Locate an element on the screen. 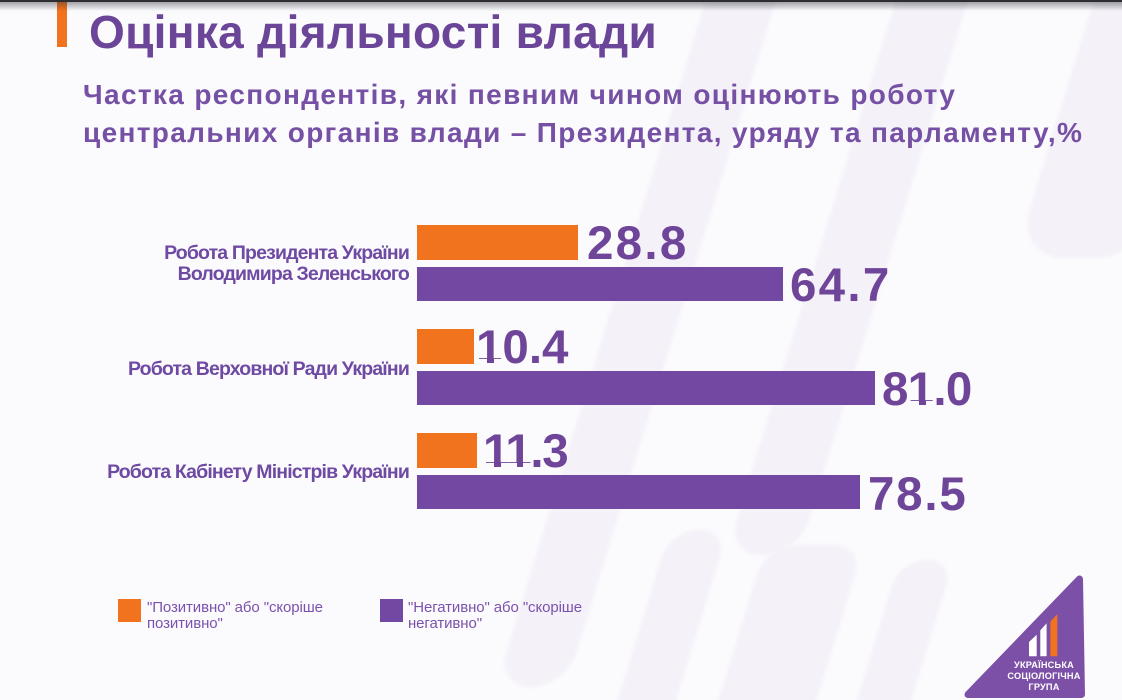 Image resolution: width=1122 pixels, height=700 pixels. svg-text: ГРУПА is located at coordinates (1043, 687).